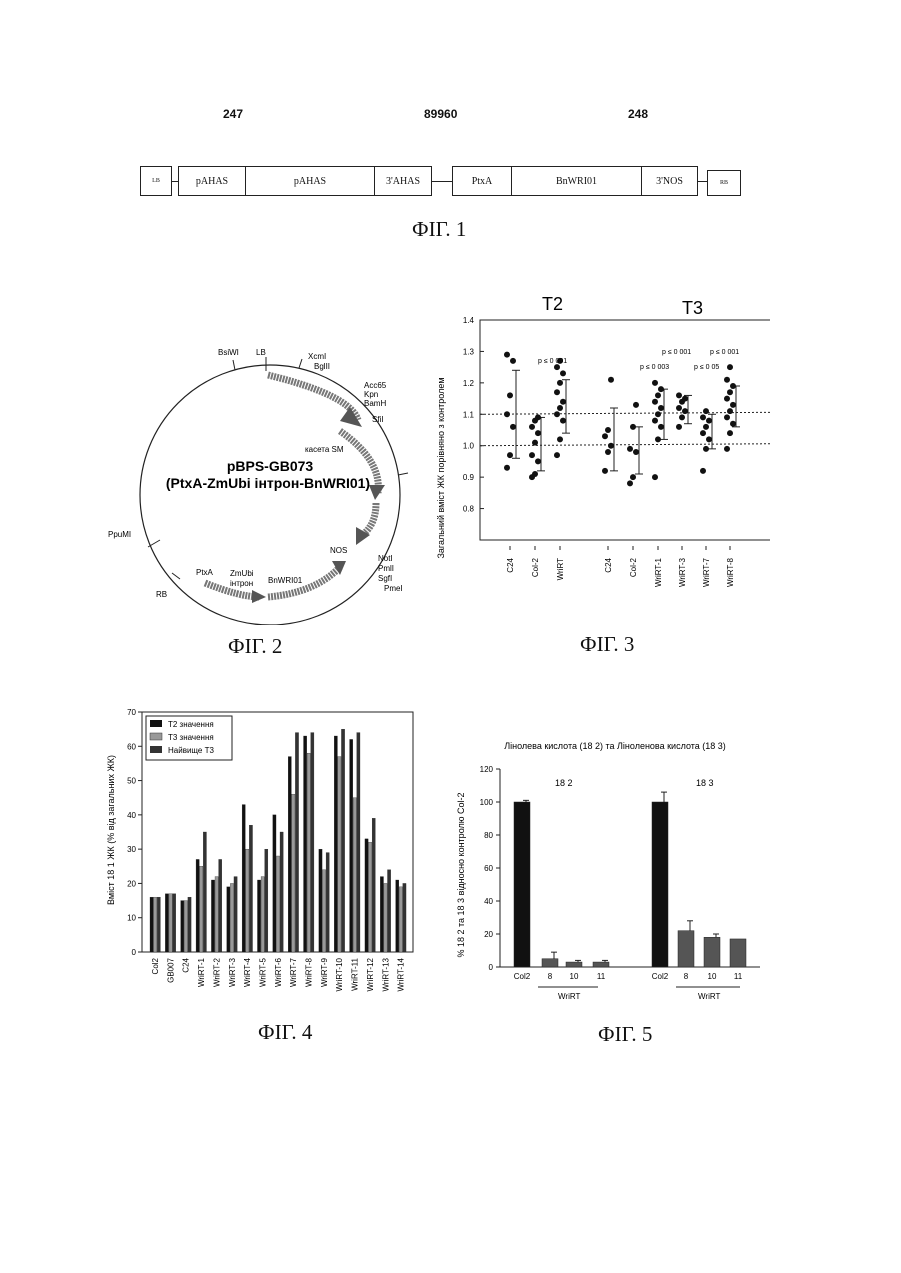 This screenshot has height=1273, width=901. What do you see at coordinates (569, 996) in the screenshot?
I see `fig5-group-axis-label-1: WriRT` at bounding box center [569, 996].